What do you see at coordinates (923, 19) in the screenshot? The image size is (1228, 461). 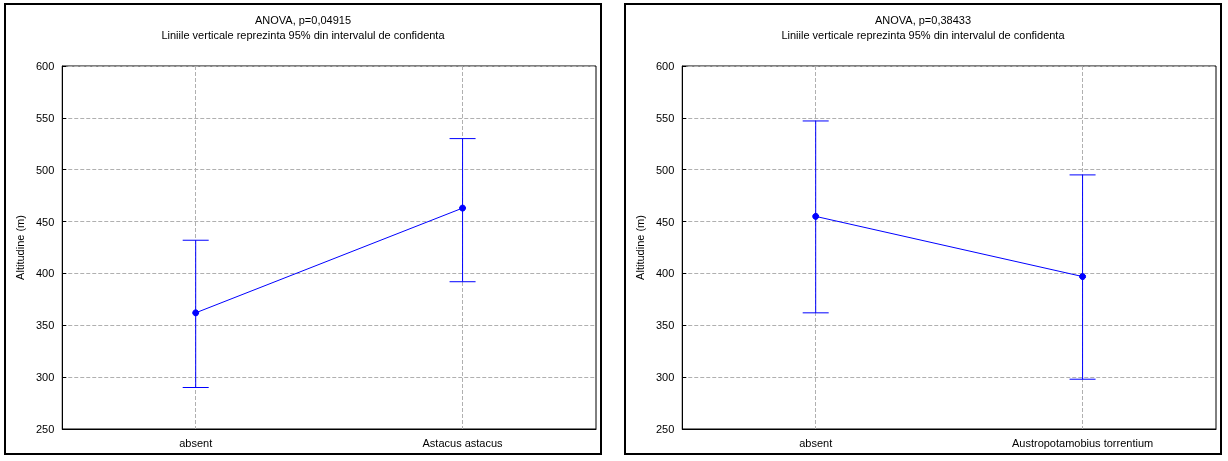 I see `chart-title: ANOVA, p=0,38433` at bounding box center [923, 19].